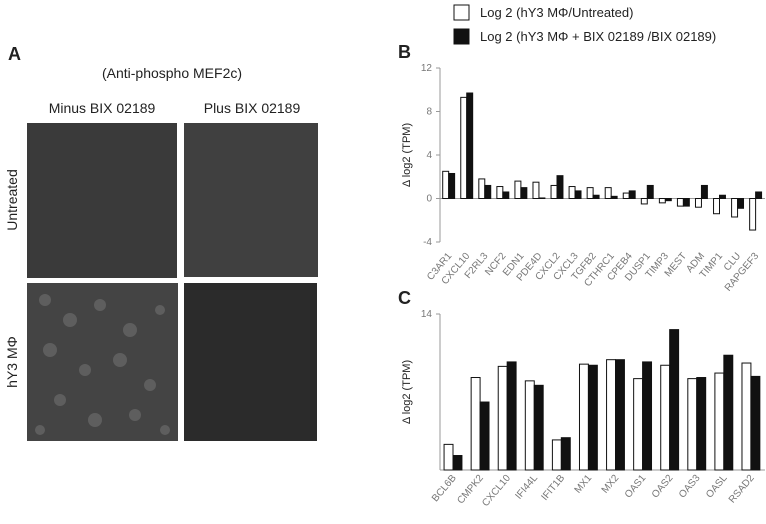 This screenshot has height=524, width=766. What do you see at coordinates (14, 54) in the screenshot?
I see `panel-label: A` at bounding box center [14, 54].